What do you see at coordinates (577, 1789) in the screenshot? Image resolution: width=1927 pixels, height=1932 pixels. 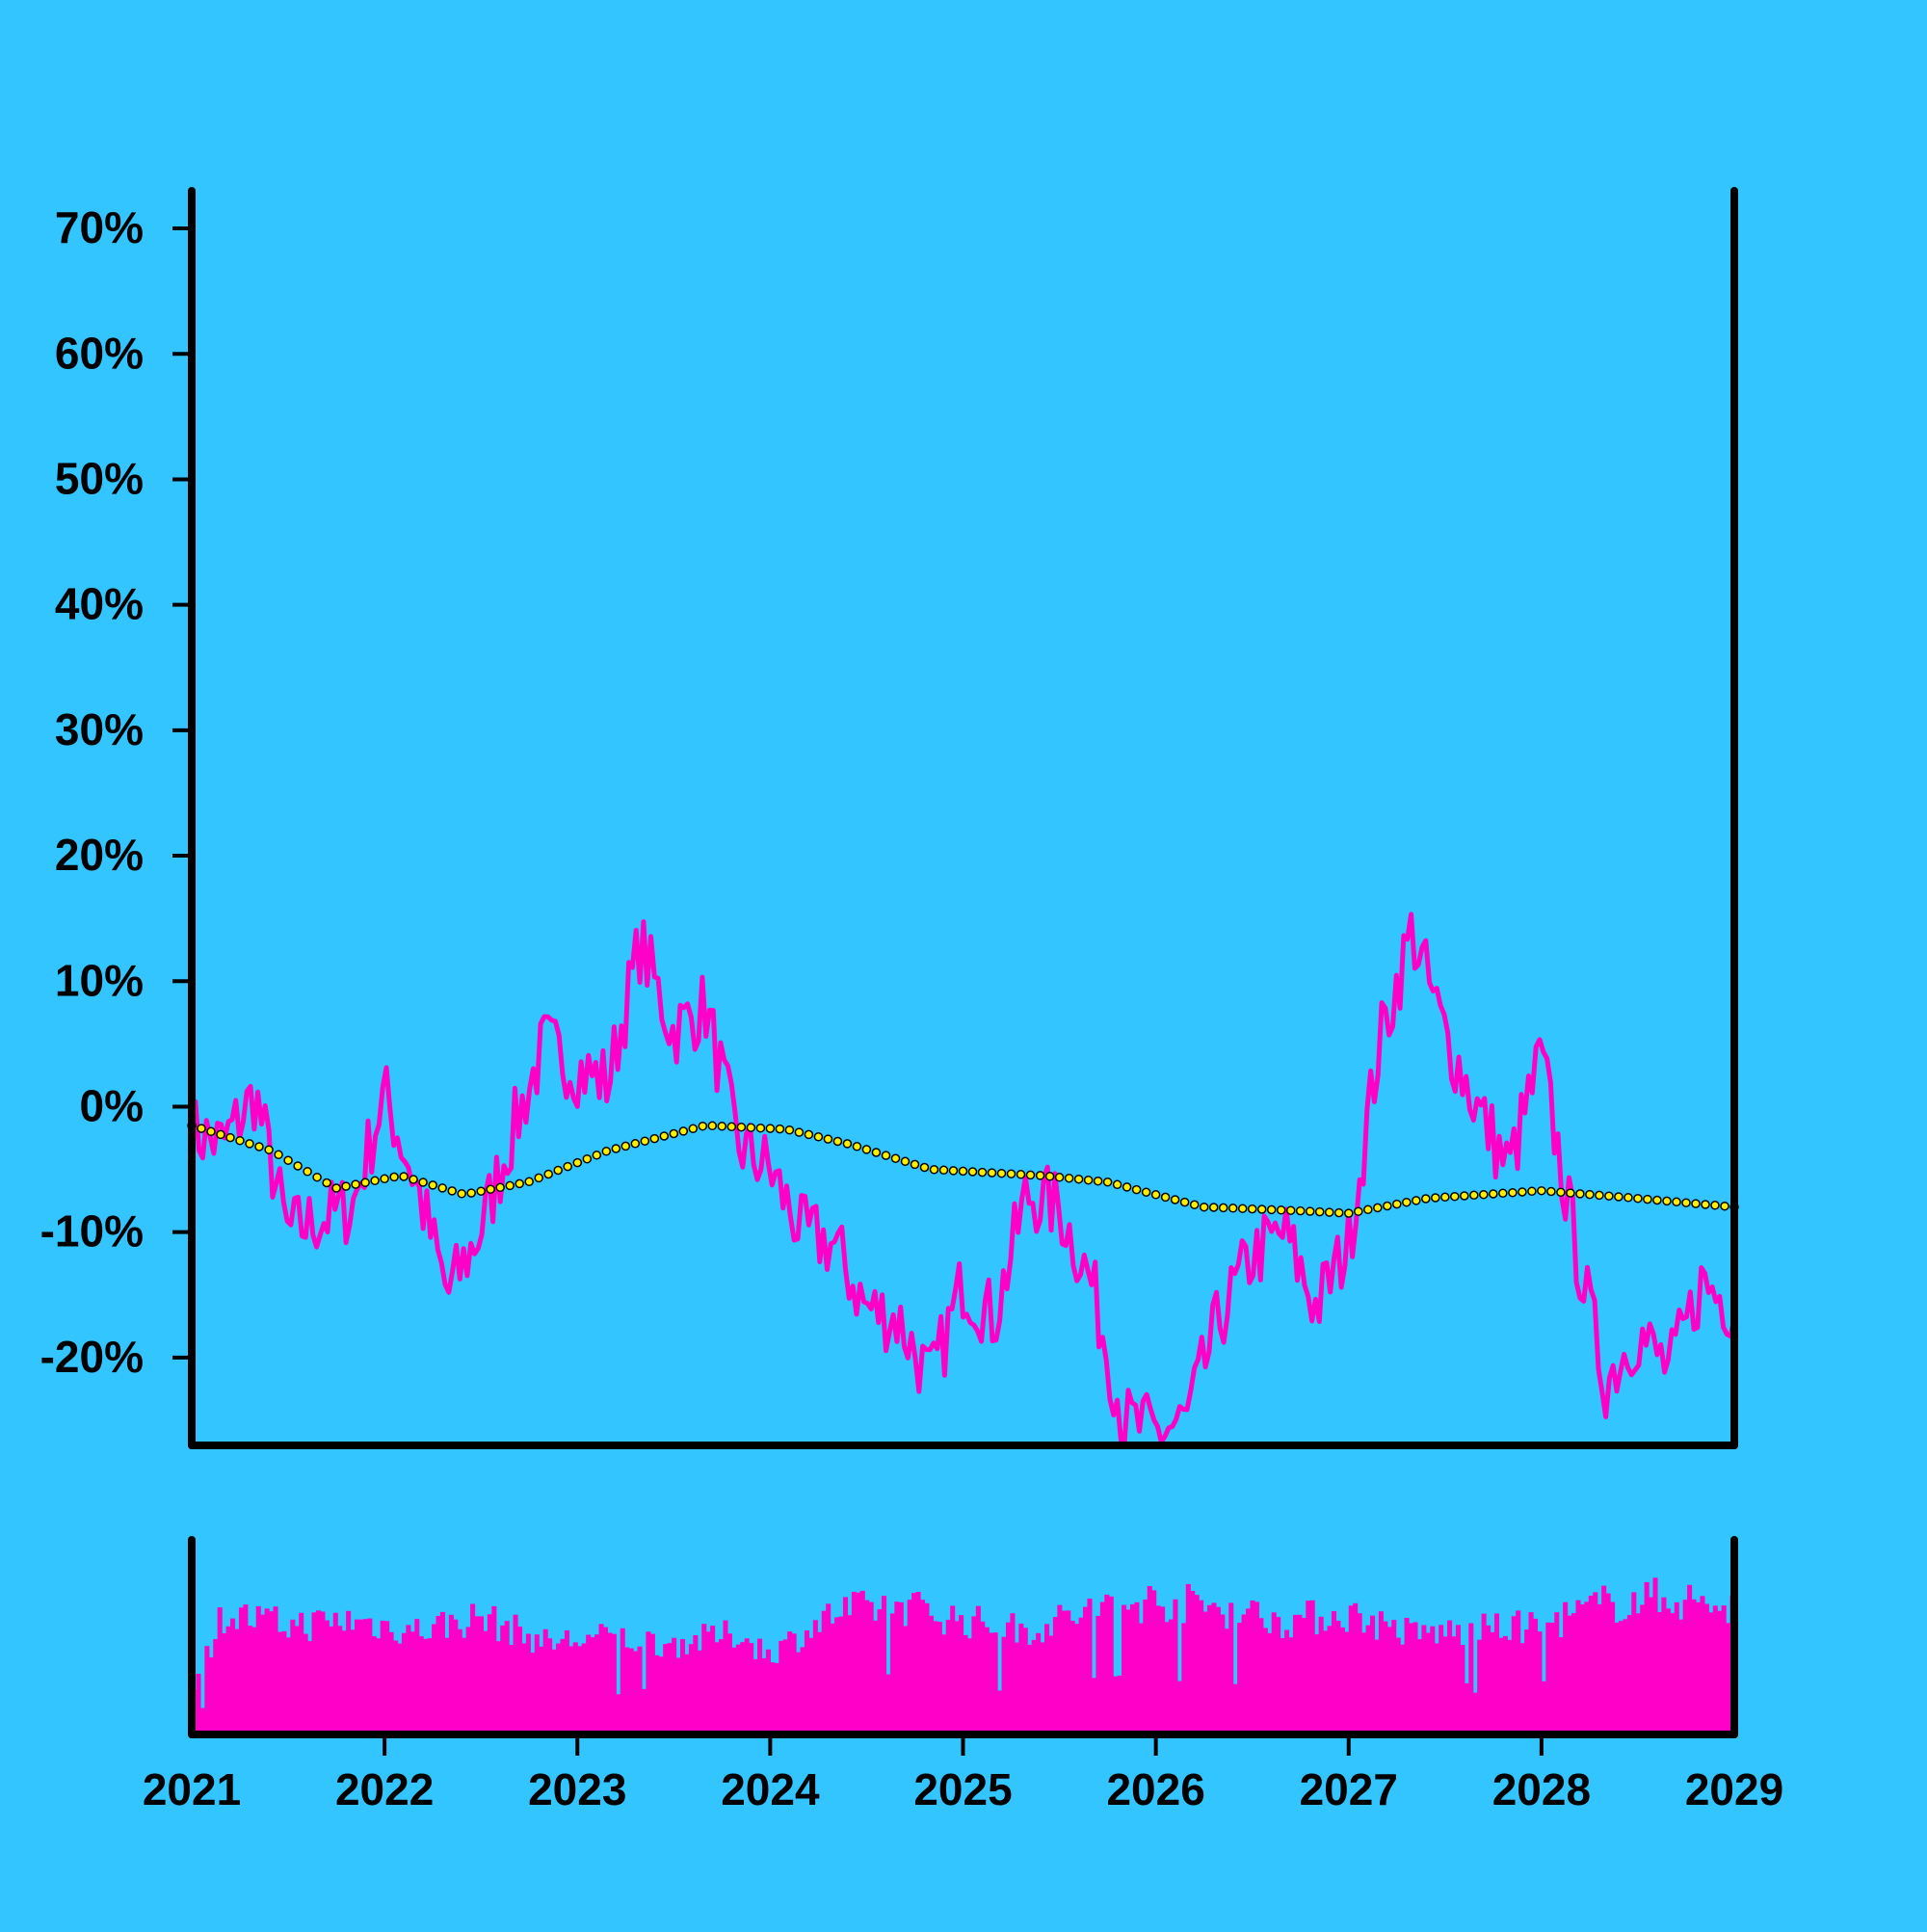 I see `x-tick-label: 2023` at bounding box center [577, 1789].